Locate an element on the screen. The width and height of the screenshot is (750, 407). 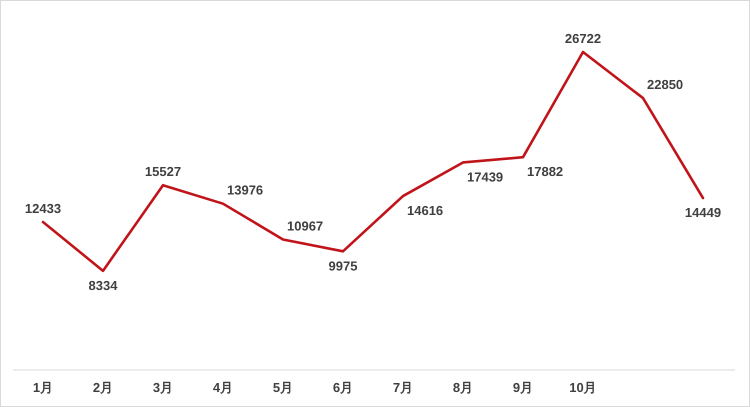
data-label: 8334 is located at coordinates (103, 285).